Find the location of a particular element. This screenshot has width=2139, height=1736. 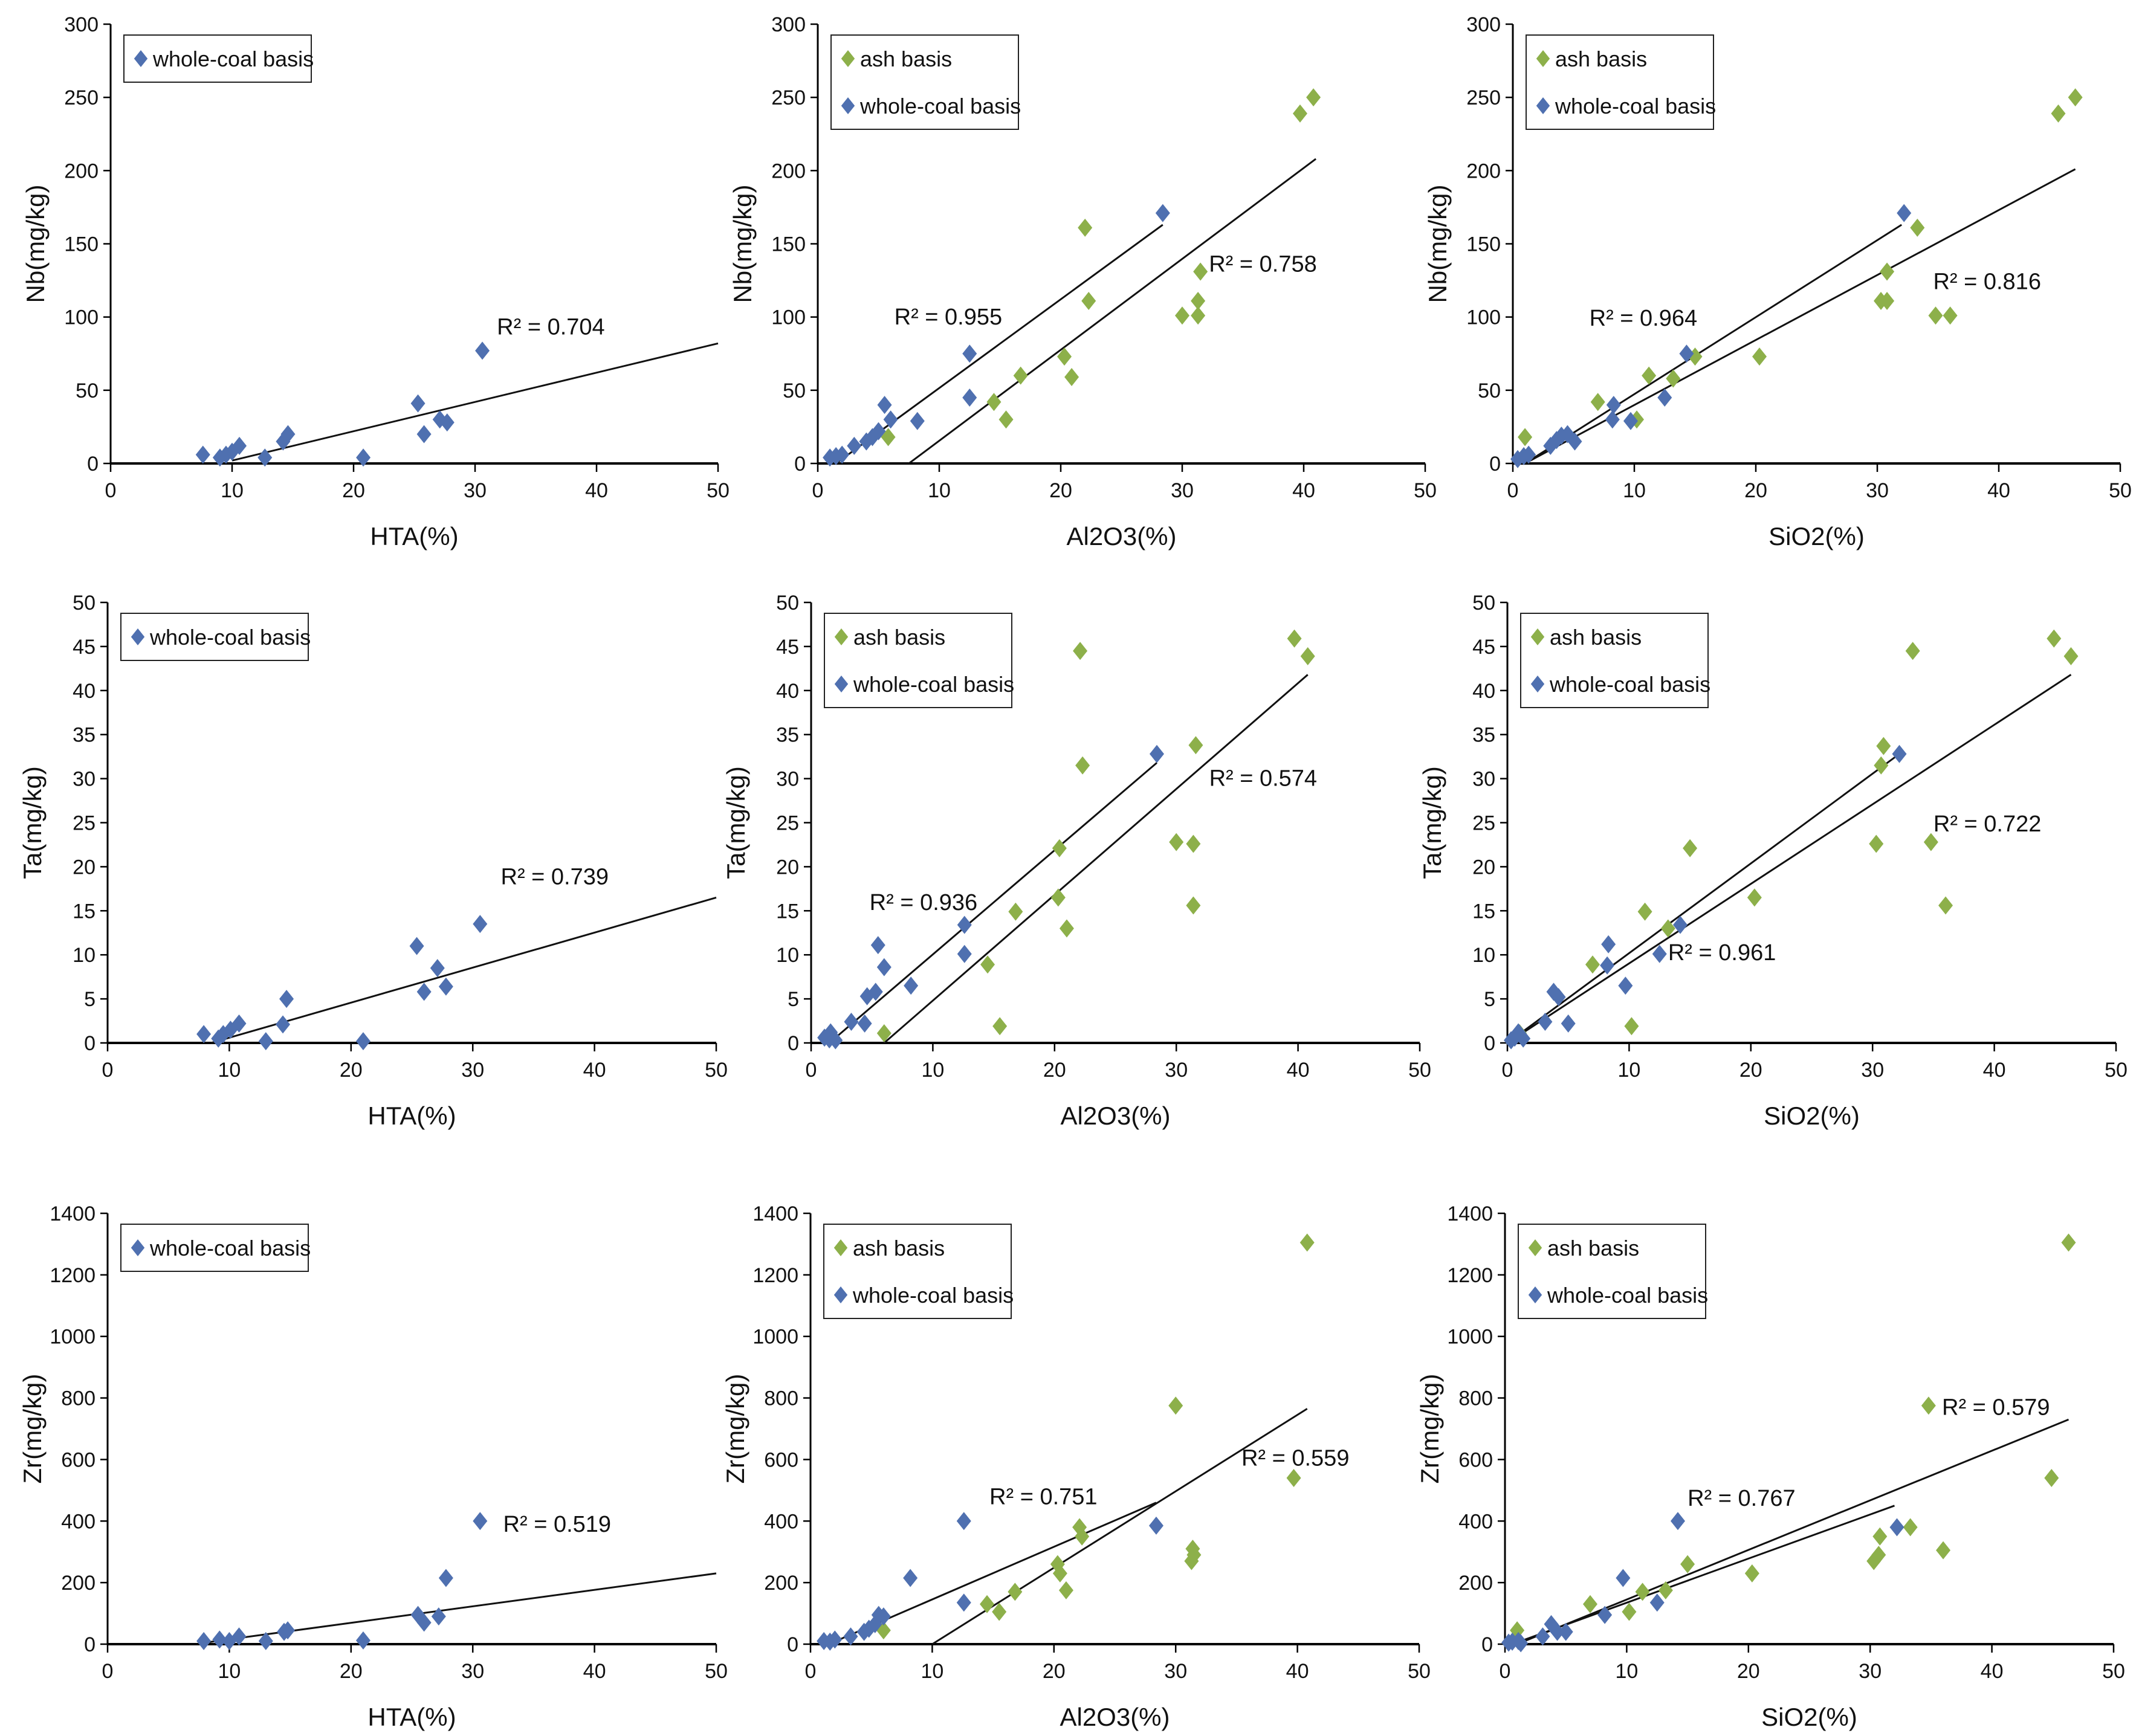

y-tick-label: 600 is located at coordinates (1475, 1459).